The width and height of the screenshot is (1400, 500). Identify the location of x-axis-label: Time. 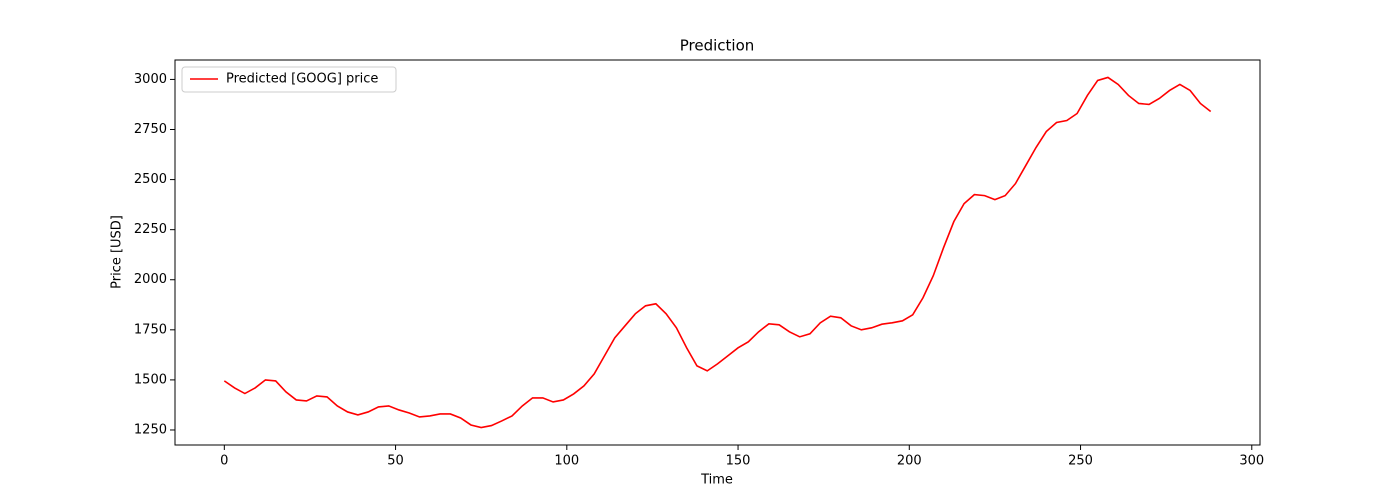
(716, 480).